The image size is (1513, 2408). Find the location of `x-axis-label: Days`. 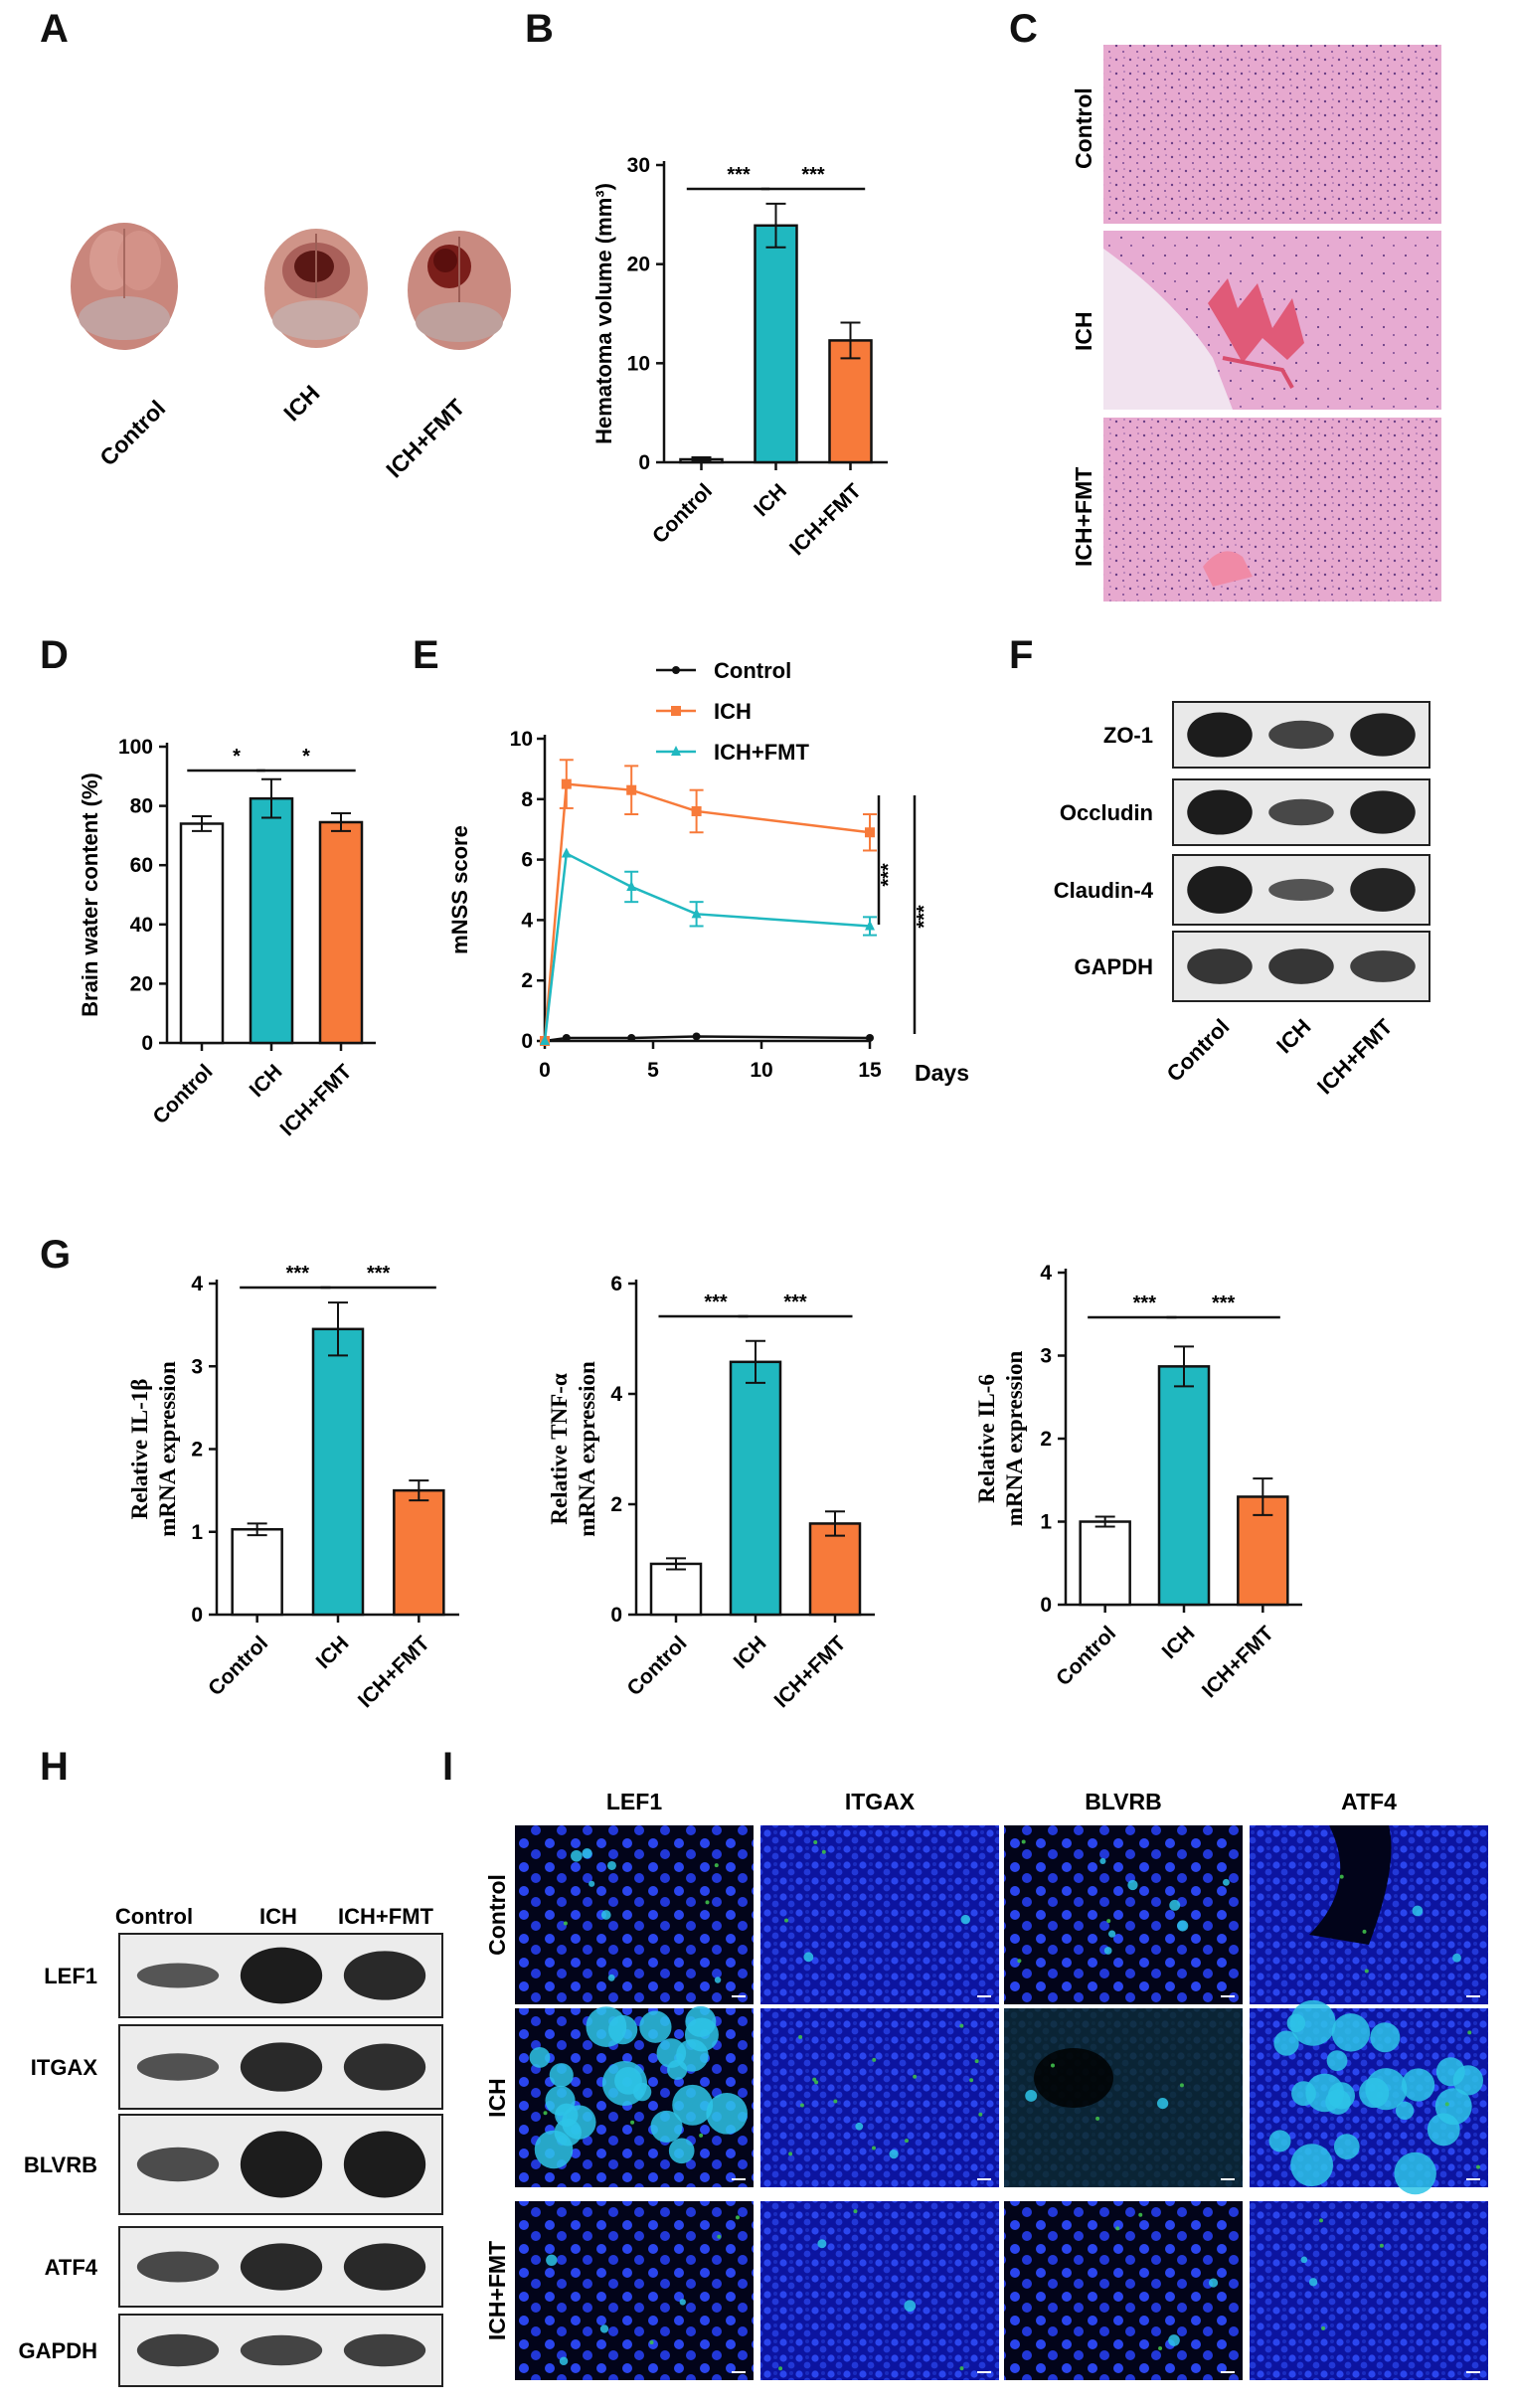

x-axis-label: Days is located at coordinates (942, 1073).